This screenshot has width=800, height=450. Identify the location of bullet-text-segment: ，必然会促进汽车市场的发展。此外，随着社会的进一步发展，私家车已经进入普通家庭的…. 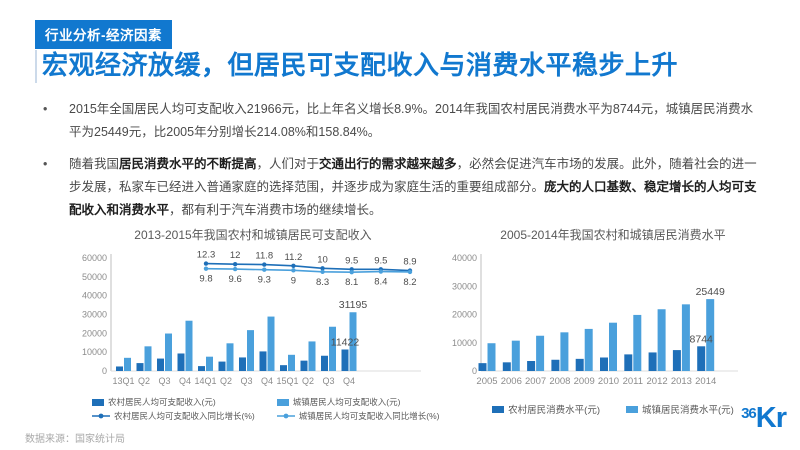
(413, 175).